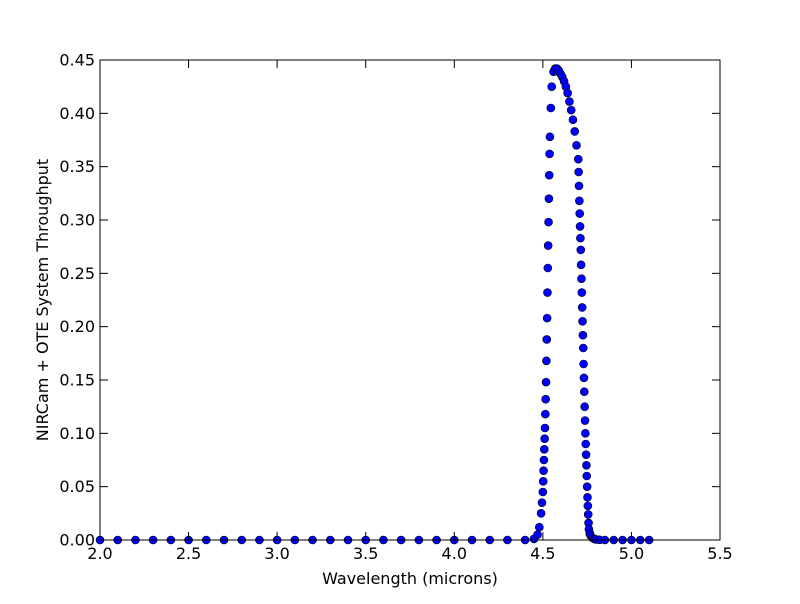 Image resolution: width=800 pixels, height=604 pixels. What do you see at coordinates (410, 578) in the screenshot?
I see `x-axis-label: Wavelength (microns)` at bounding box center [410, 578].